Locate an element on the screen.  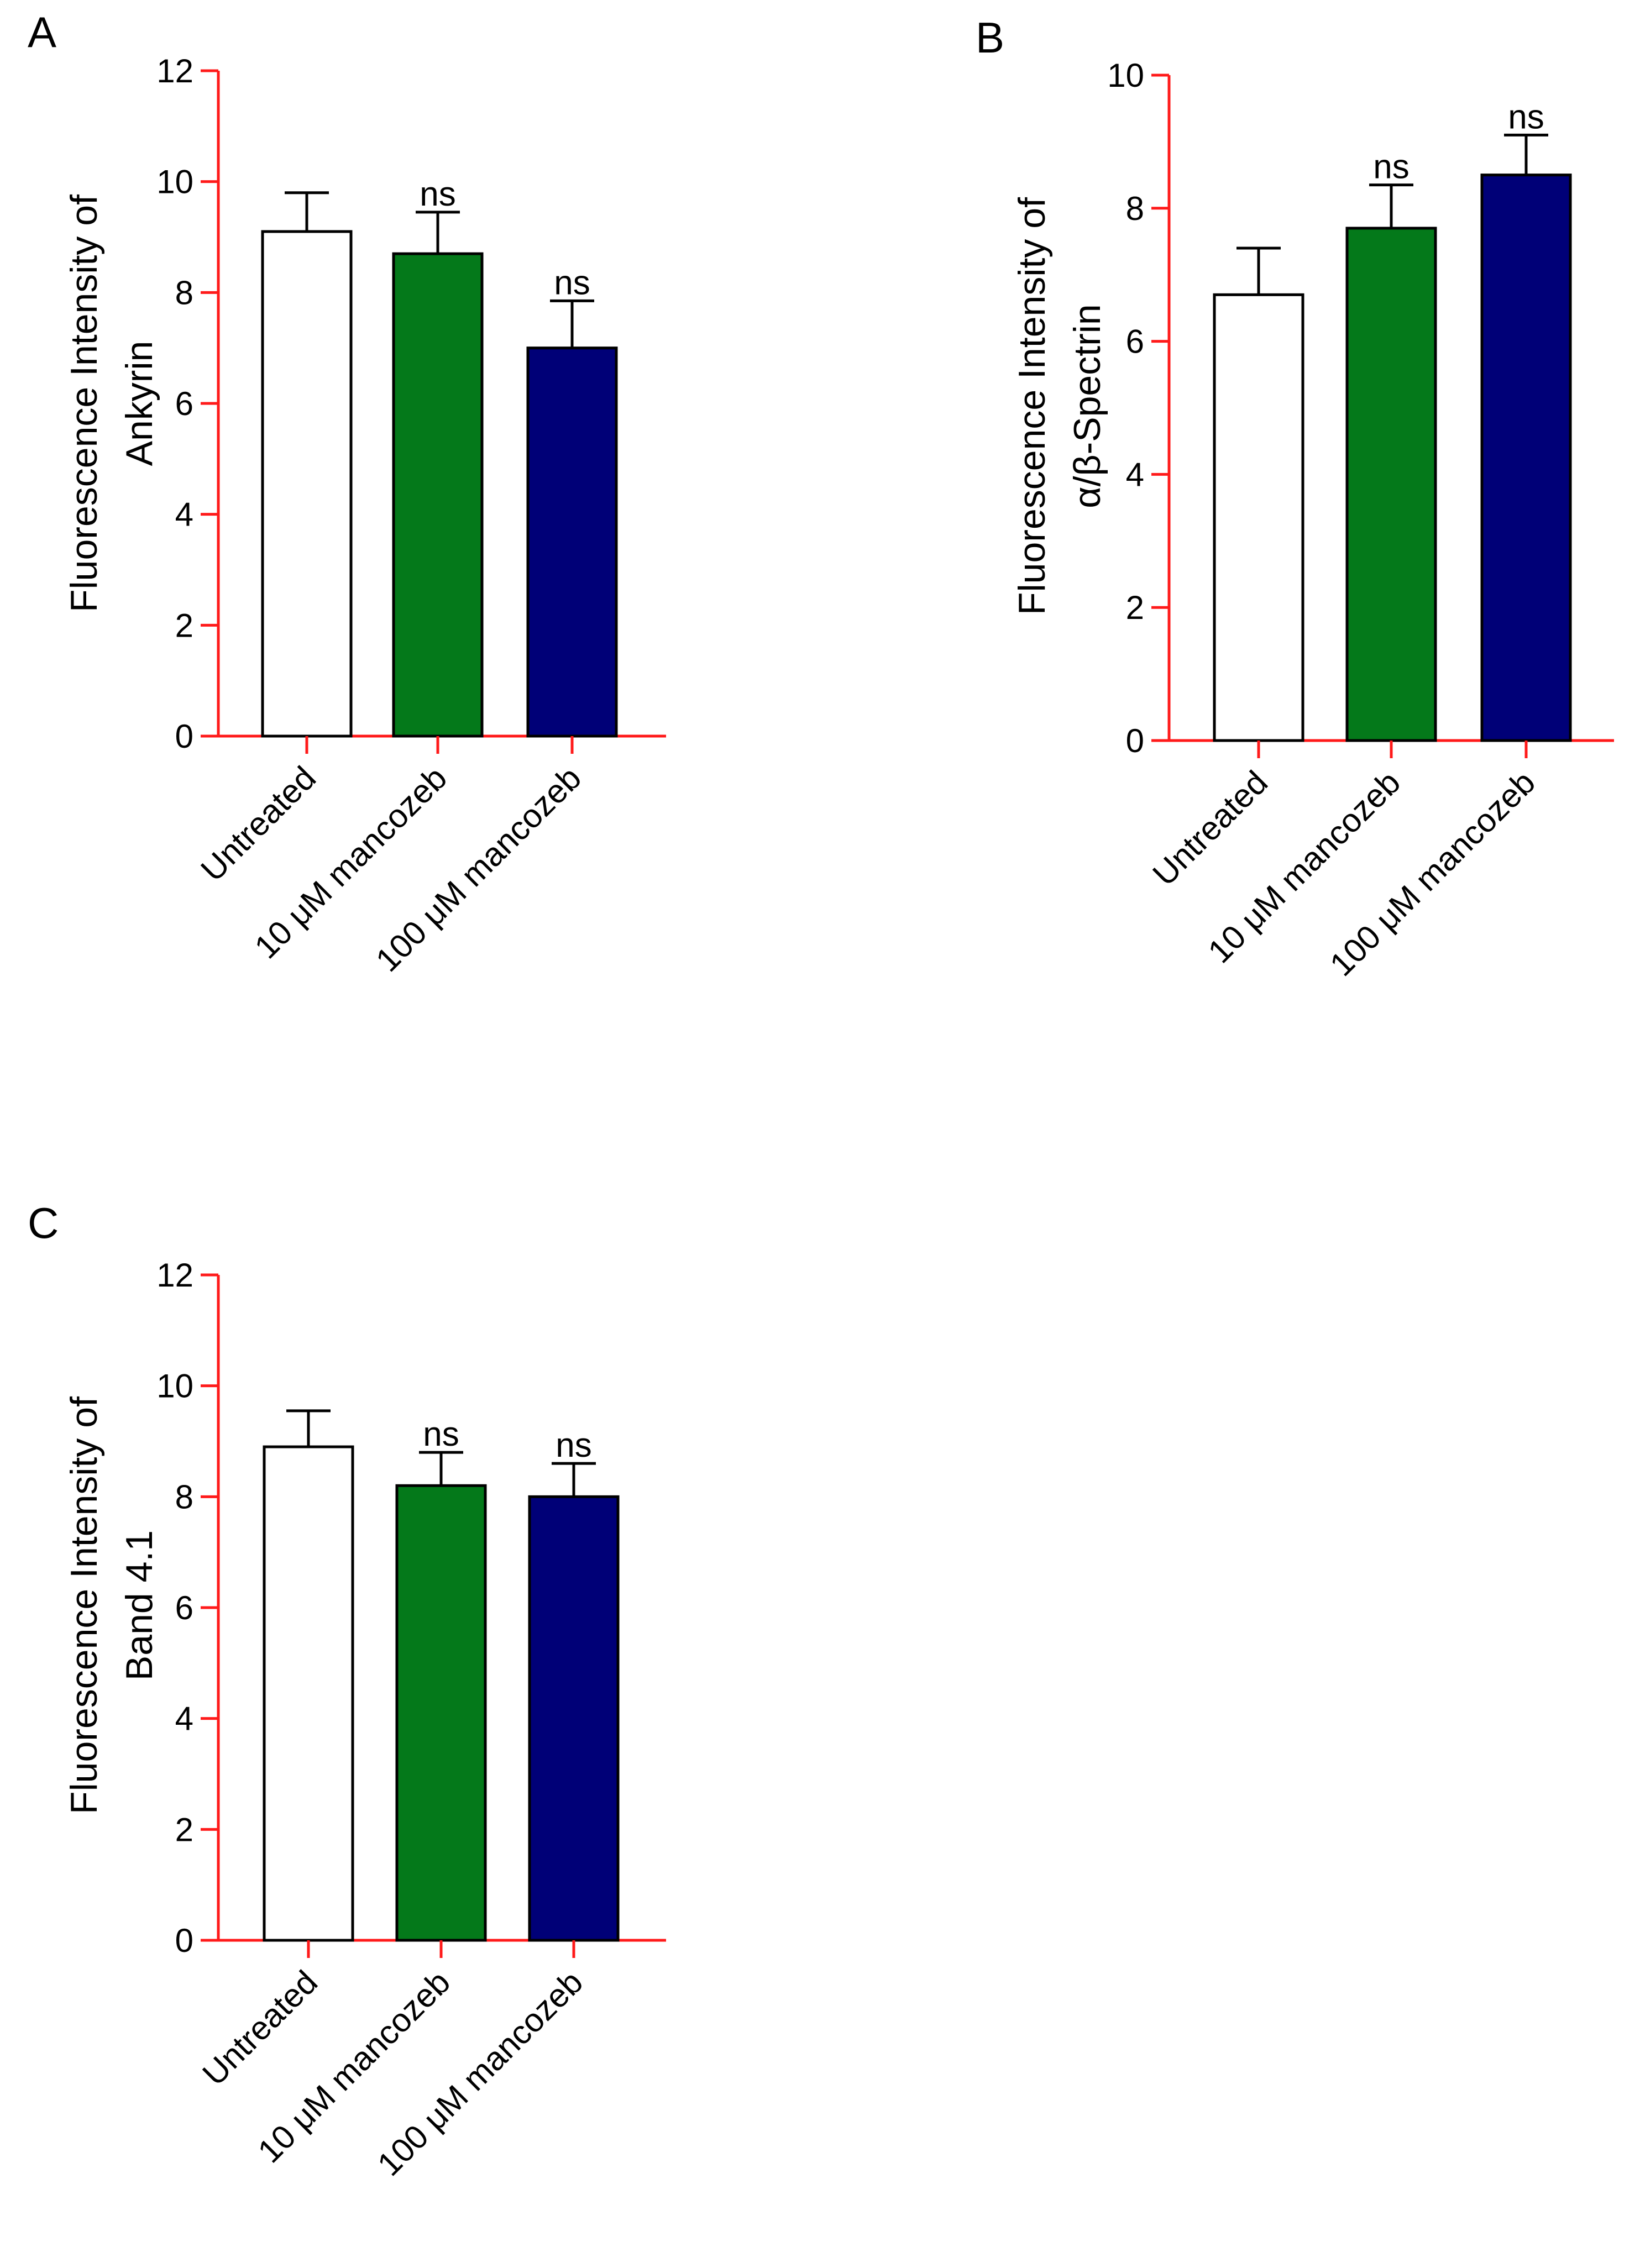
y-axis-label-line: Band 4.1 is located at coordinates (139, 1606).